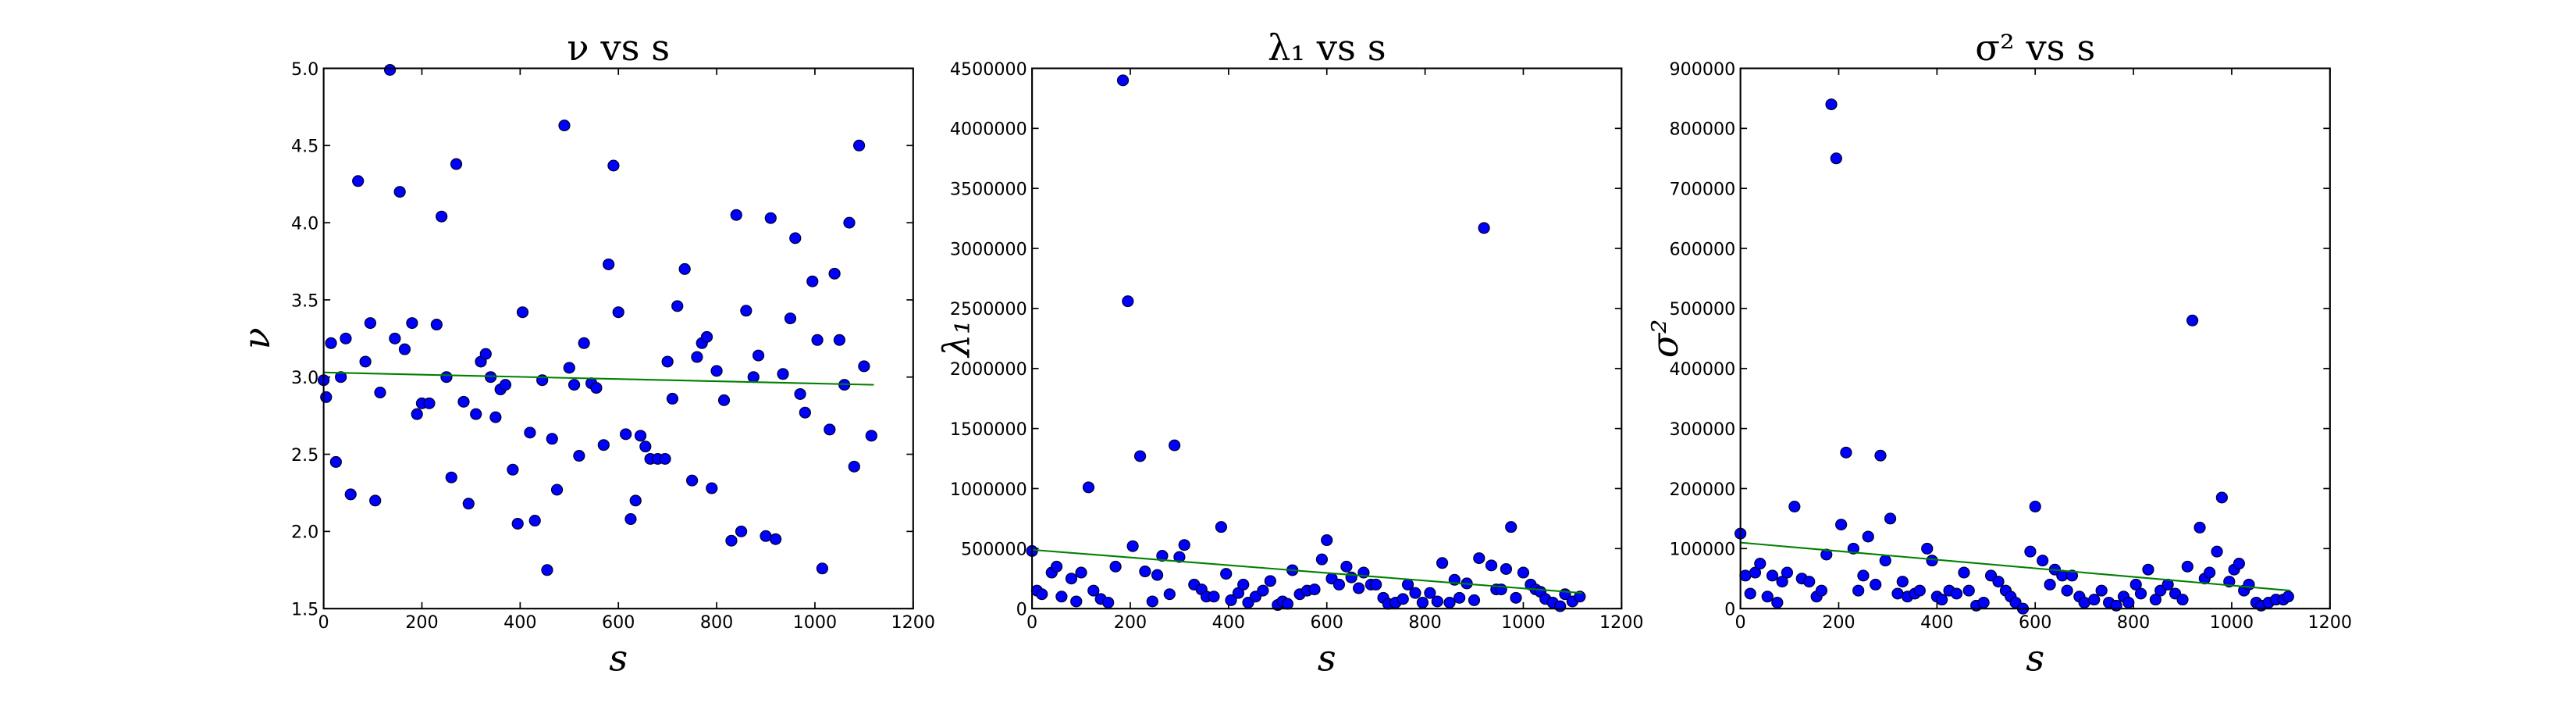  Describe the element at coordinates (1703, 250) in the screenshot. I see `y-tick-label: 600000` at that location.